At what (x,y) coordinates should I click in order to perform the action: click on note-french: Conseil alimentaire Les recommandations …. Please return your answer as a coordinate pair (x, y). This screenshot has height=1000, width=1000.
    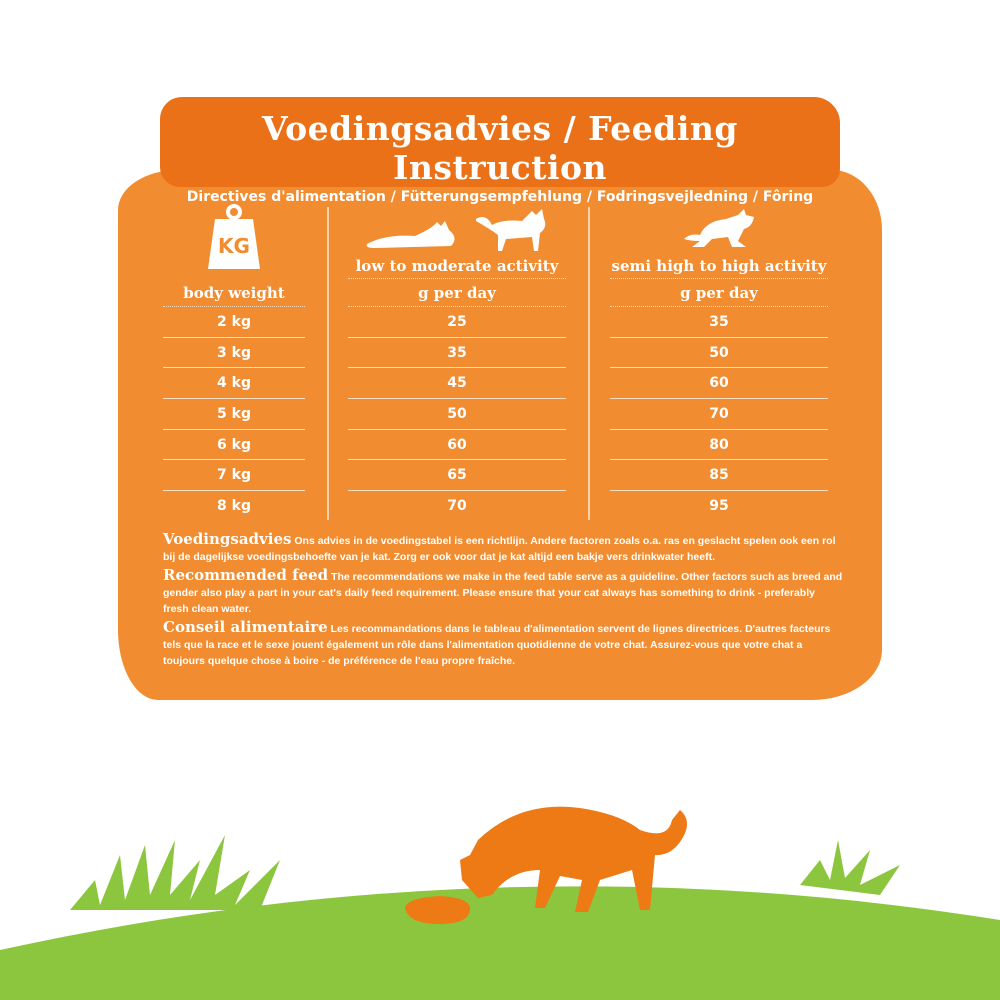
    Looking at the image, I should click on (503, 644).